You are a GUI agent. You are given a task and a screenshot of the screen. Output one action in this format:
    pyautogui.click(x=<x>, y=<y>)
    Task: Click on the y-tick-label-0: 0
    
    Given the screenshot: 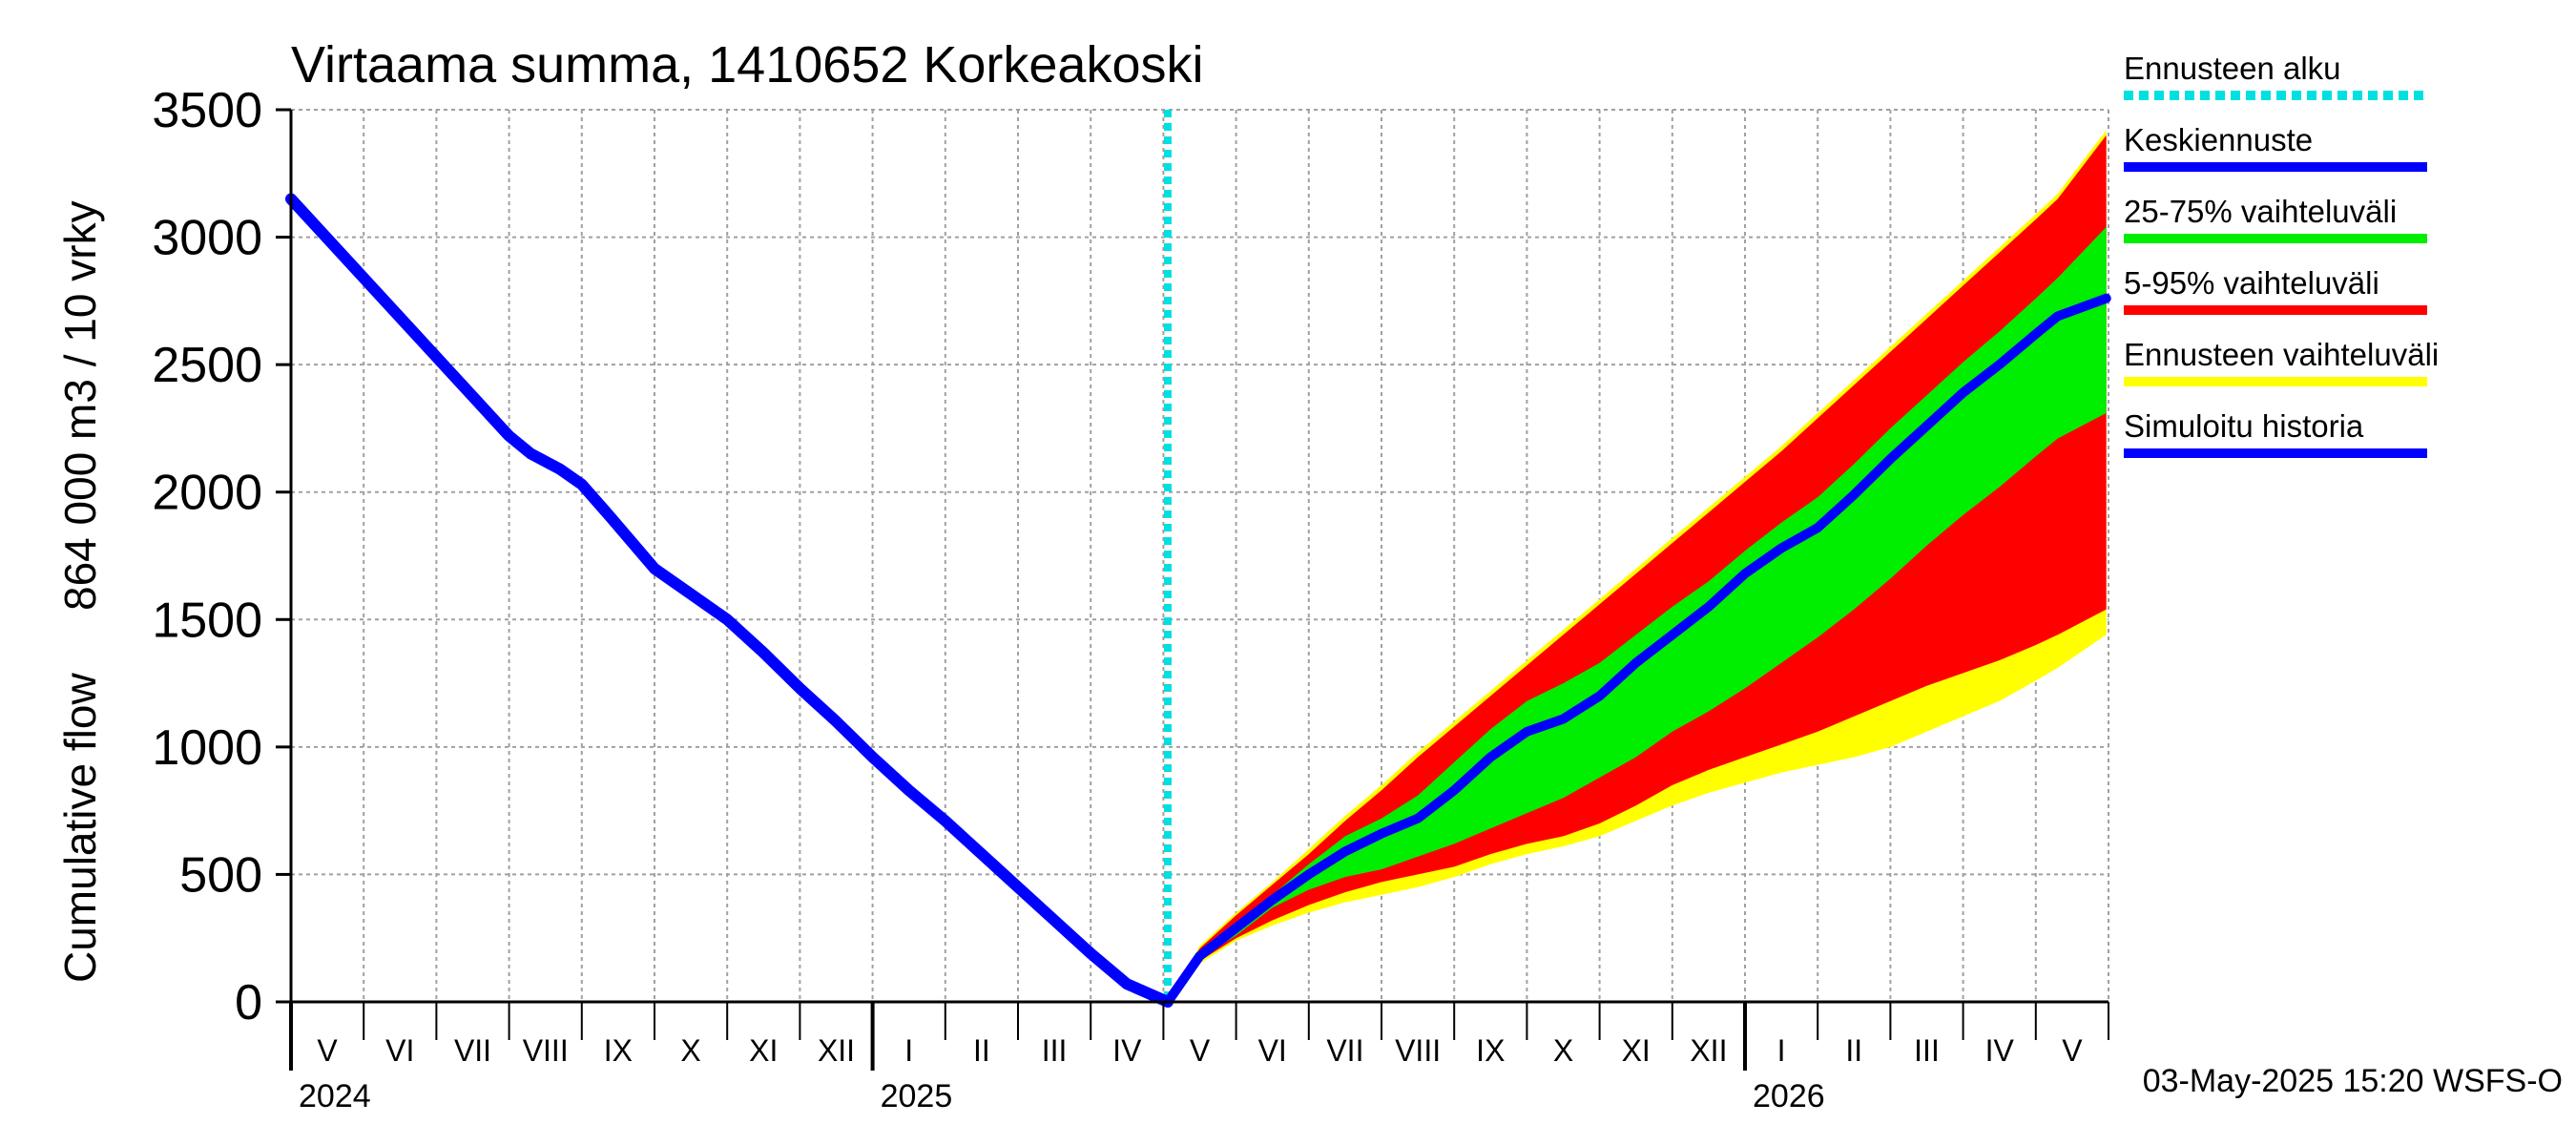 What is the action you would take?
    pyautogui.click(x=248, y=1003)
    